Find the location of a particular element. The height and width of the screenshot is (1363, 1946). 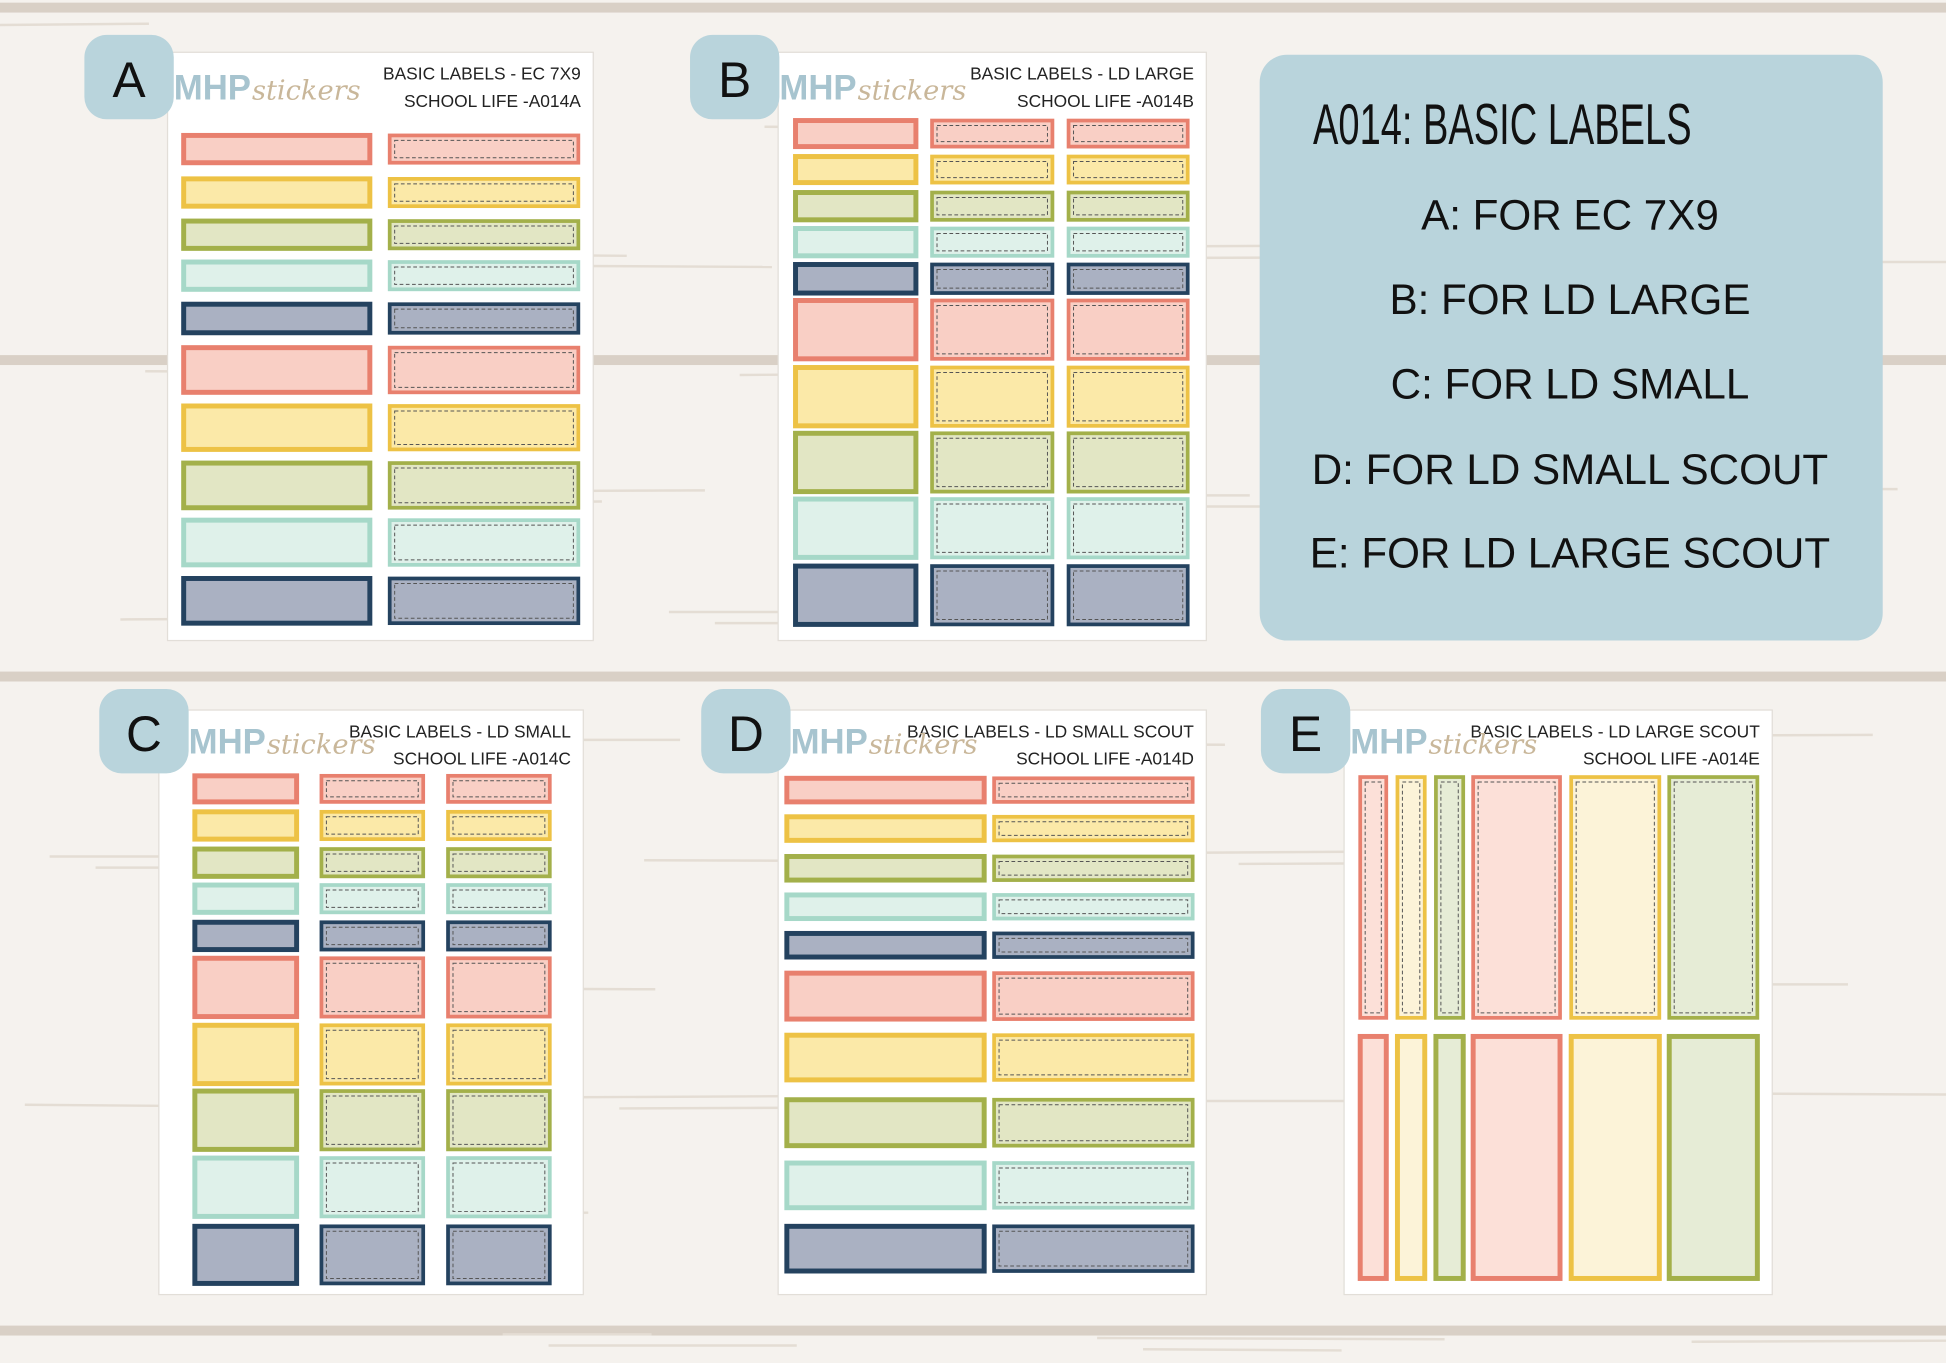

sheet-title-line: SCHOOL LIFE -A014E is located at coordinates (1671, 759).